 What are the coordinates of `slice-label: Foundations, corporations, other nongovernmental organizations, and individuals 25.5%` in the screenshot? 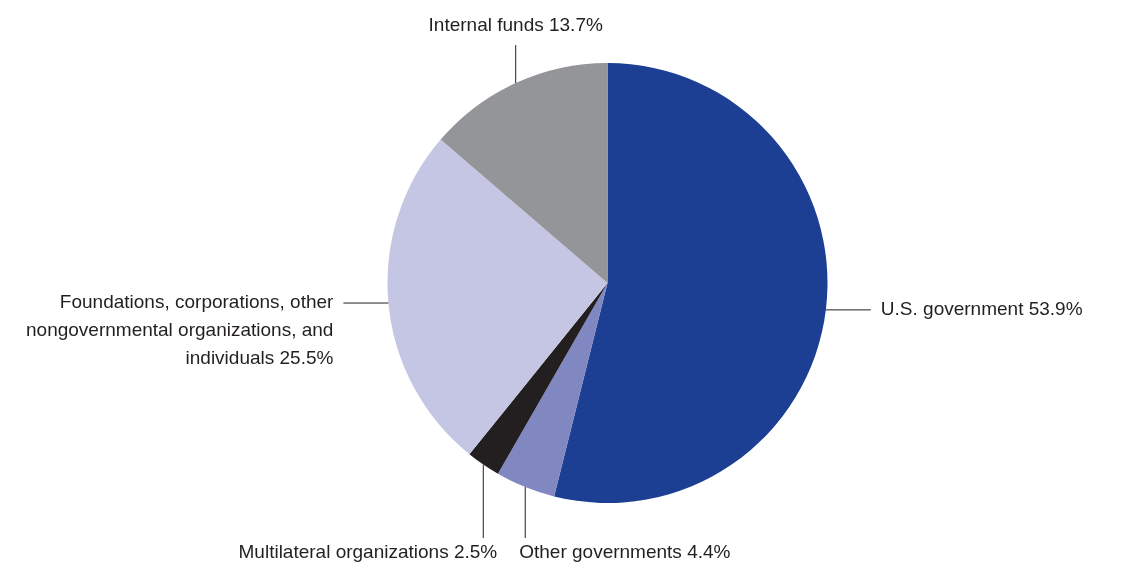 It's located at (180, 330).